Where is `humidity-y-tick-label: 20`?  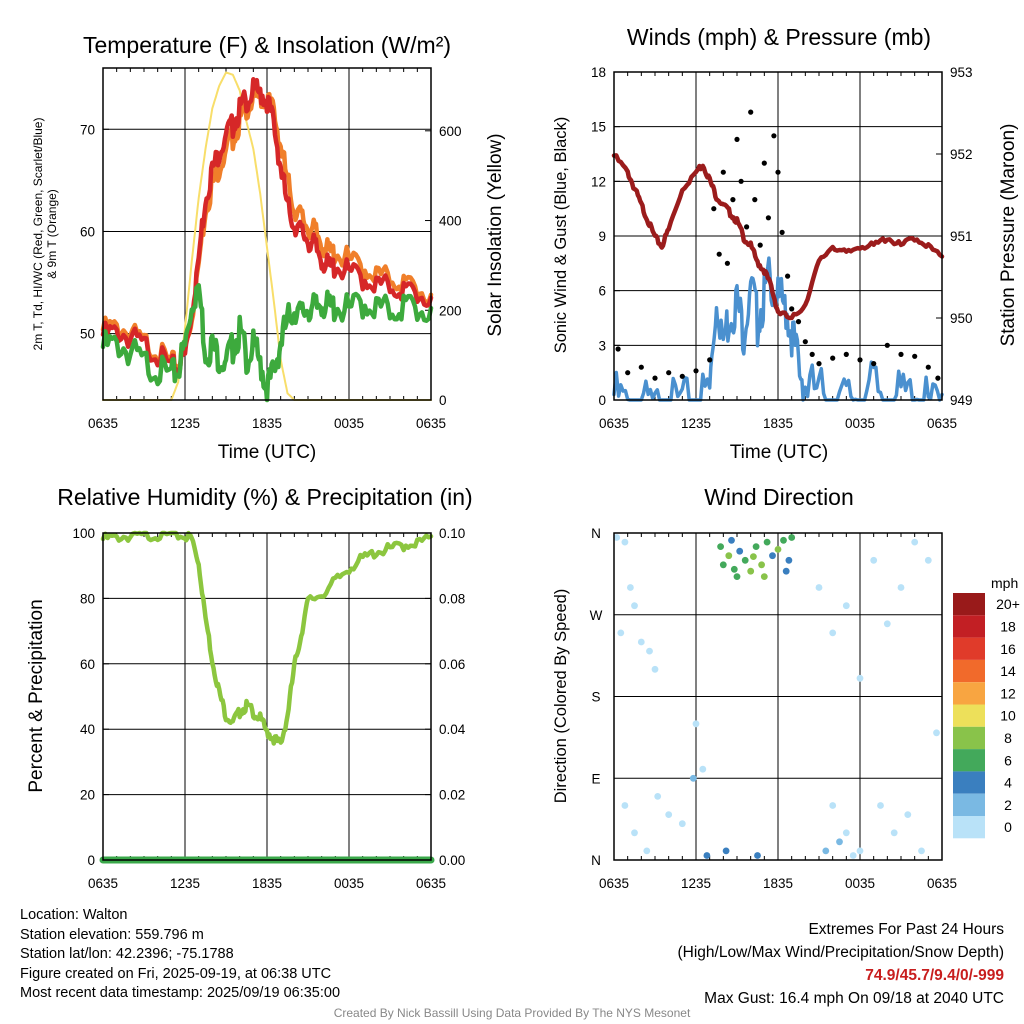
humidity-y-tick-label: 20 is located at coordinates (87, 795).